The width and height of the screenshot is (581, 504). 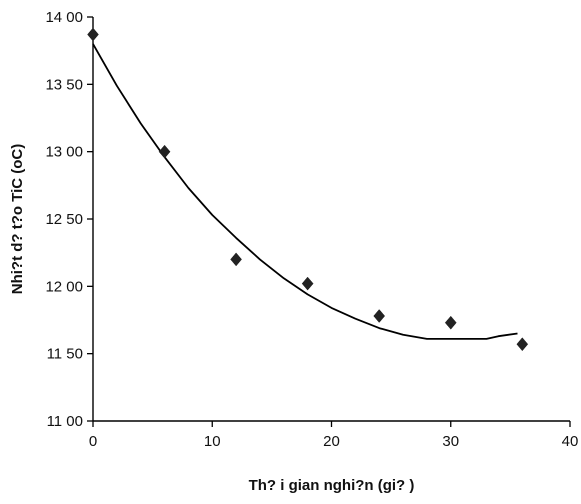 I want to click on y-tick-label: 14 00, so click(x=64, y=17).